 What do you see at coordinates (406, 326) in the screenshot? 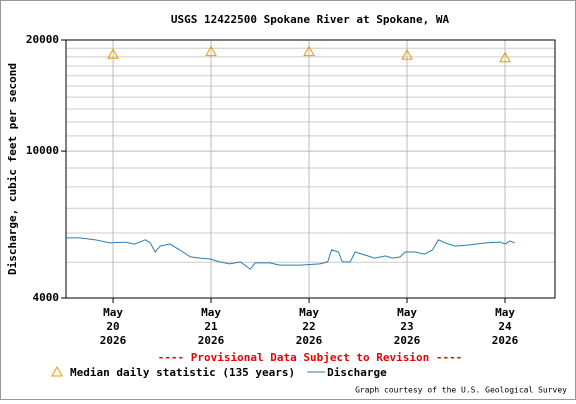
I see `x-tick-label: 23` at bounding box center [406, 326].